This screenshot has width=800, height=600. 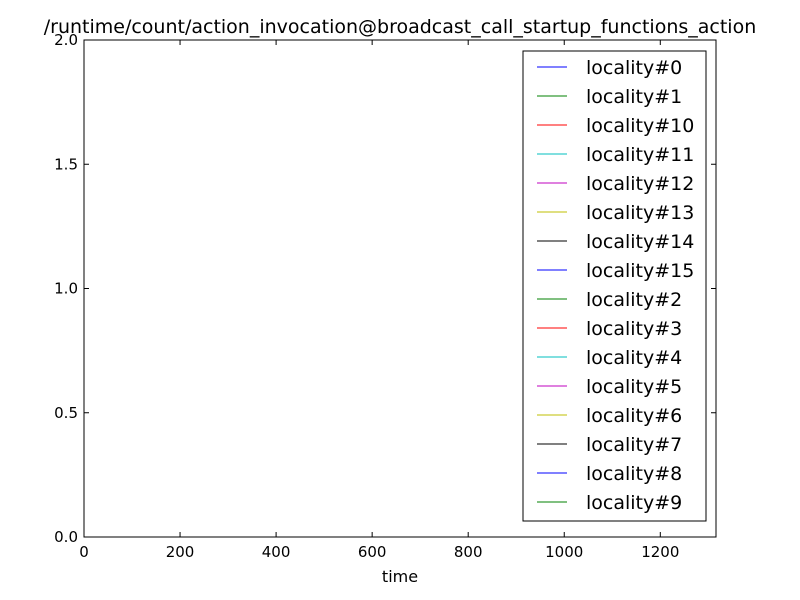 What do you see at coordinates (634, 97) in the screenshot?
I see `legend-label: locality#1` at bounding box center [634, 97].